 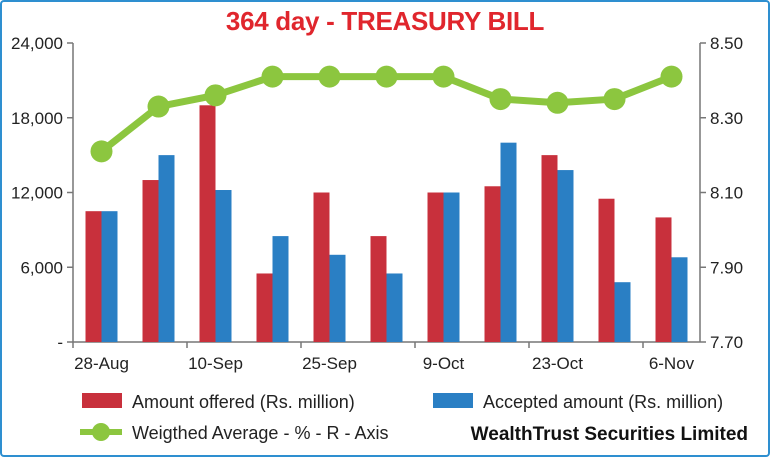 I want to click on y-right-tick-label: 7.70, so click(x=726, y=342).